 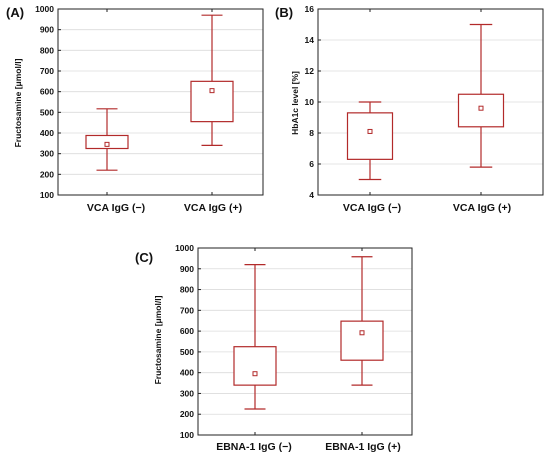 I want to click on panel-a-y-tick-label-8: 900, so click(x=47, y=30).